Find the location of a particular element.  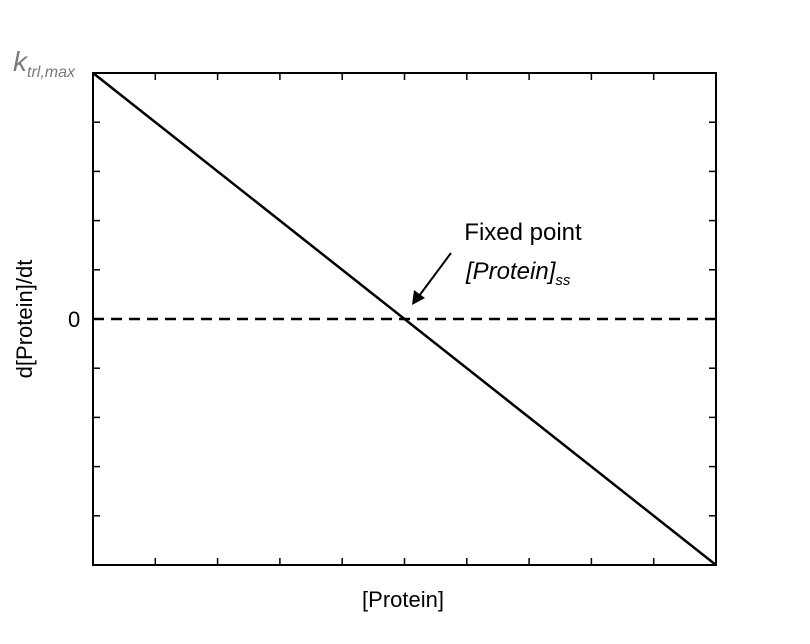

annotation-line2-sub: ss is located at coordinates (563, 280).